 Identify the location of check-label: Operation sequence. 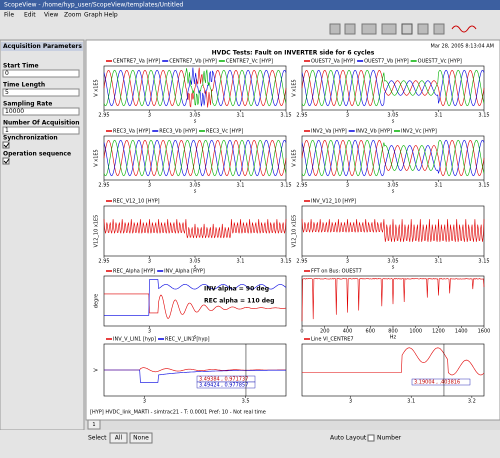
(37, 154).